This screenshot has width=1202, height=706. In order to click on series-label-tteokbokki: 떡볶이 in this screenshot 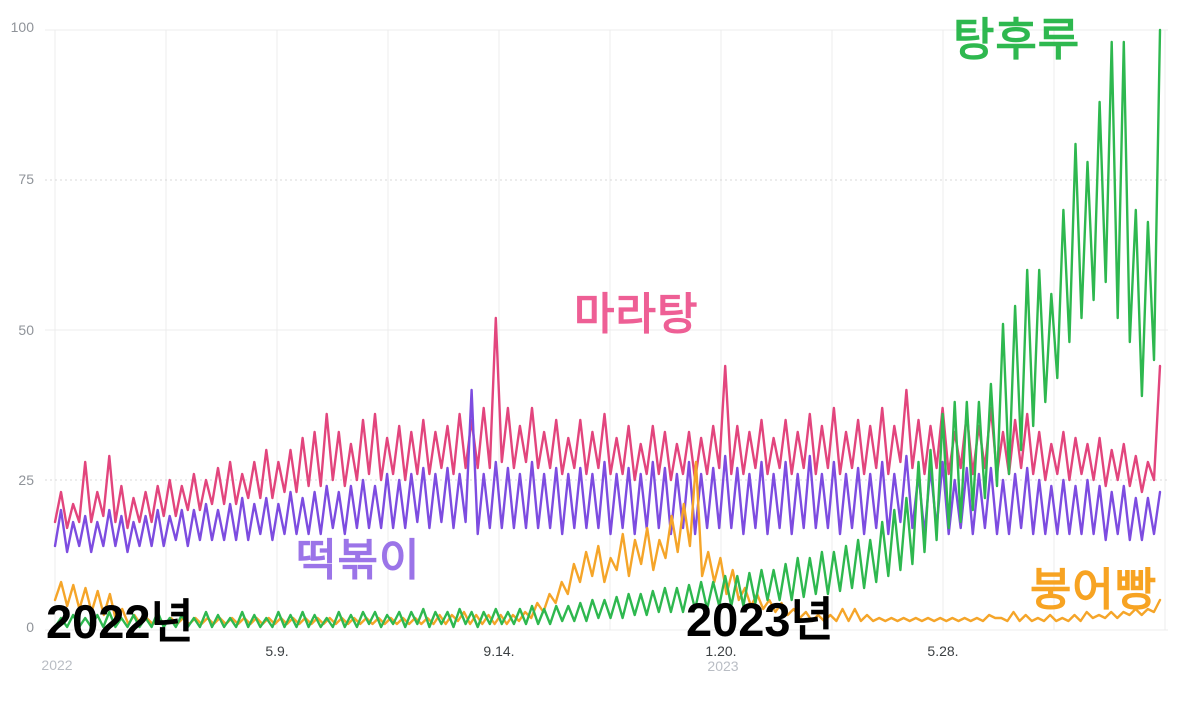, I will do `click(358, 560)`.